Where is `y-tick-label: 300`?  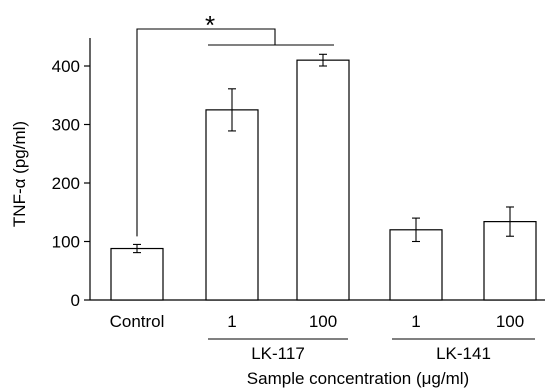 y-tick-label: 300 is located at coordinates (66, 125).